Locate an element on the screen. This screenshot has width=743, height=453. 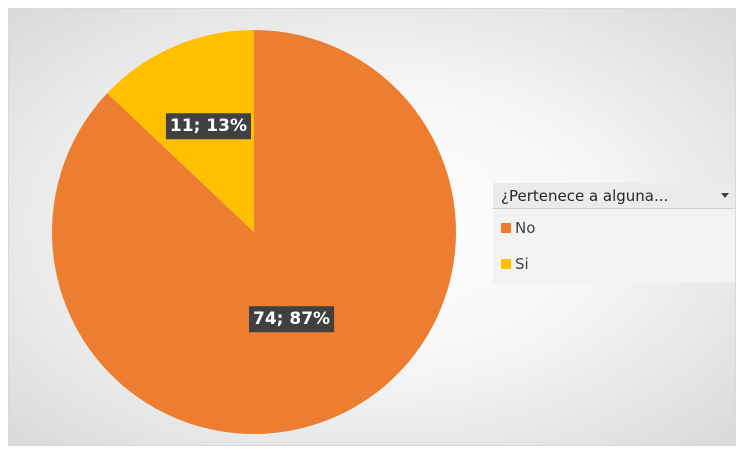
chevron-down-icon is located at coordinates (725, 195).